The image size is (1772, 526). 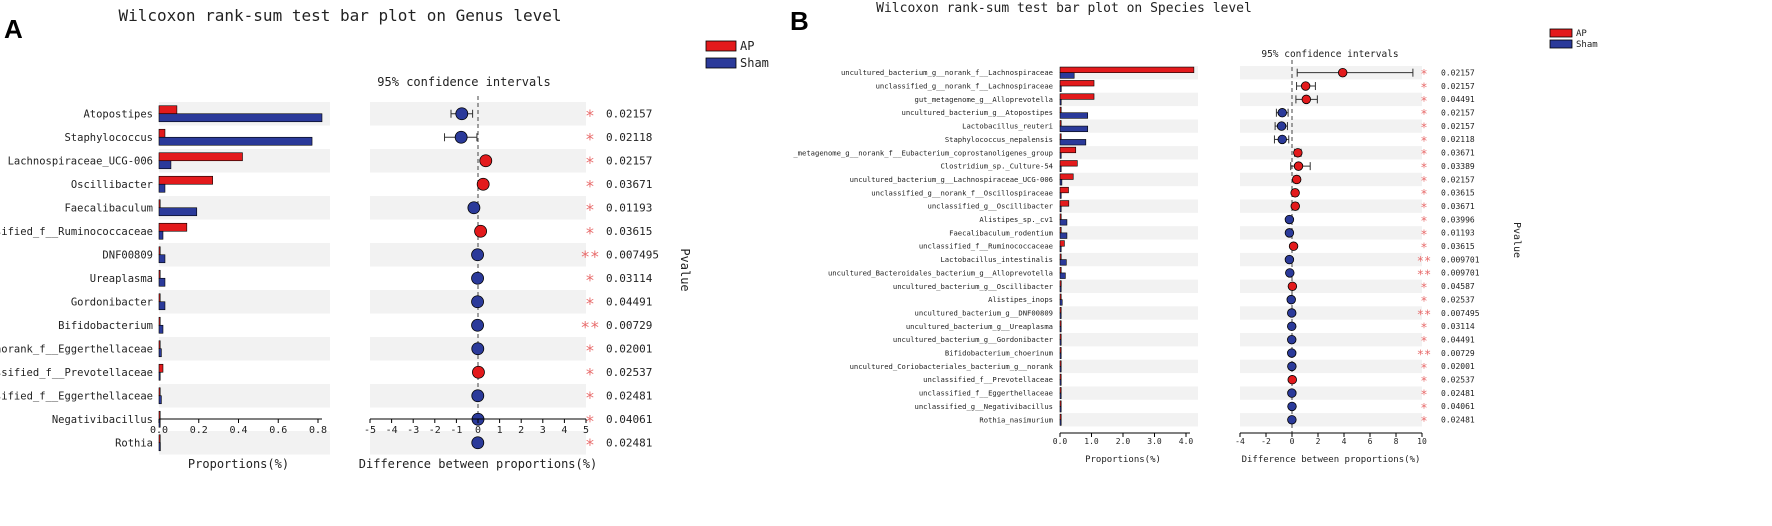 I want to click on panel-b-pvalue: 0.03114, so click(x=1458, y=326).